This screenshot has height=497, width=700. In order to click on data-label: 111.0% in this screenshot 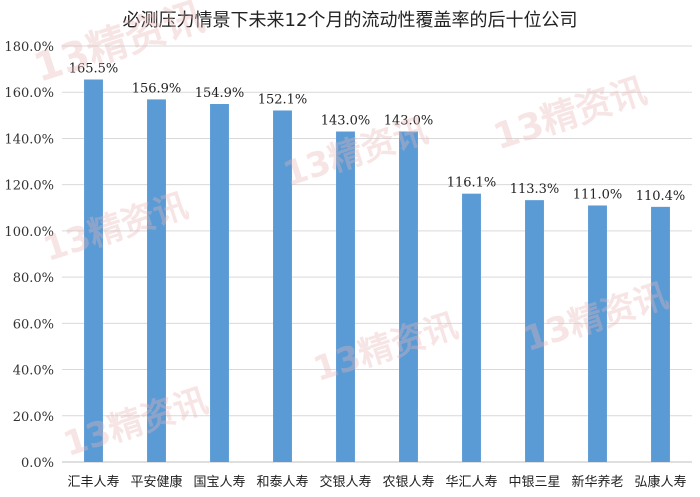, I will do `click(598, 194)`.